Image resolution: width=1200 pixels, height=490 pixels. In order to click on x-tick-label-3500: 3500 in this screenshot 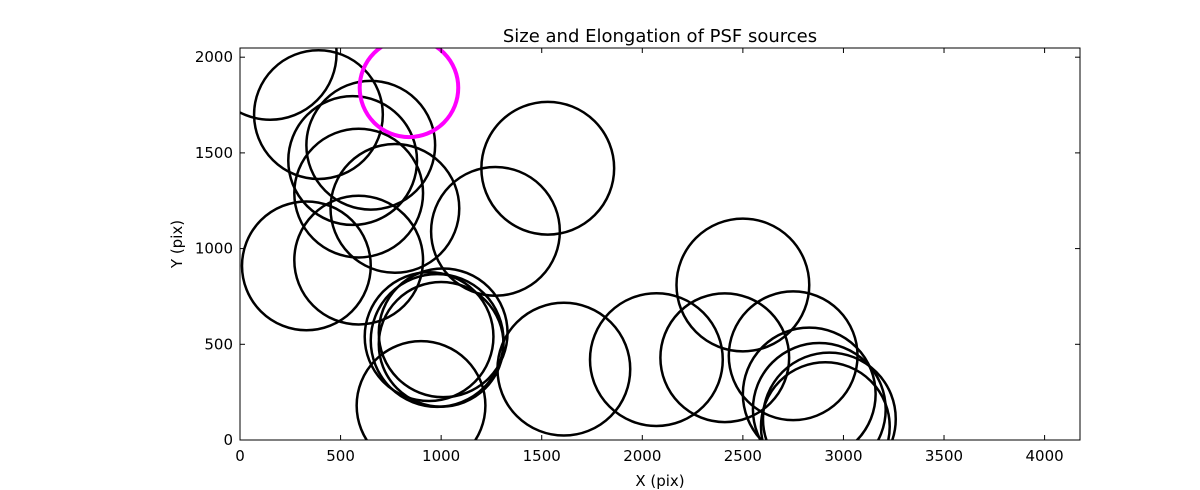, I will do `click(944, 456)`.